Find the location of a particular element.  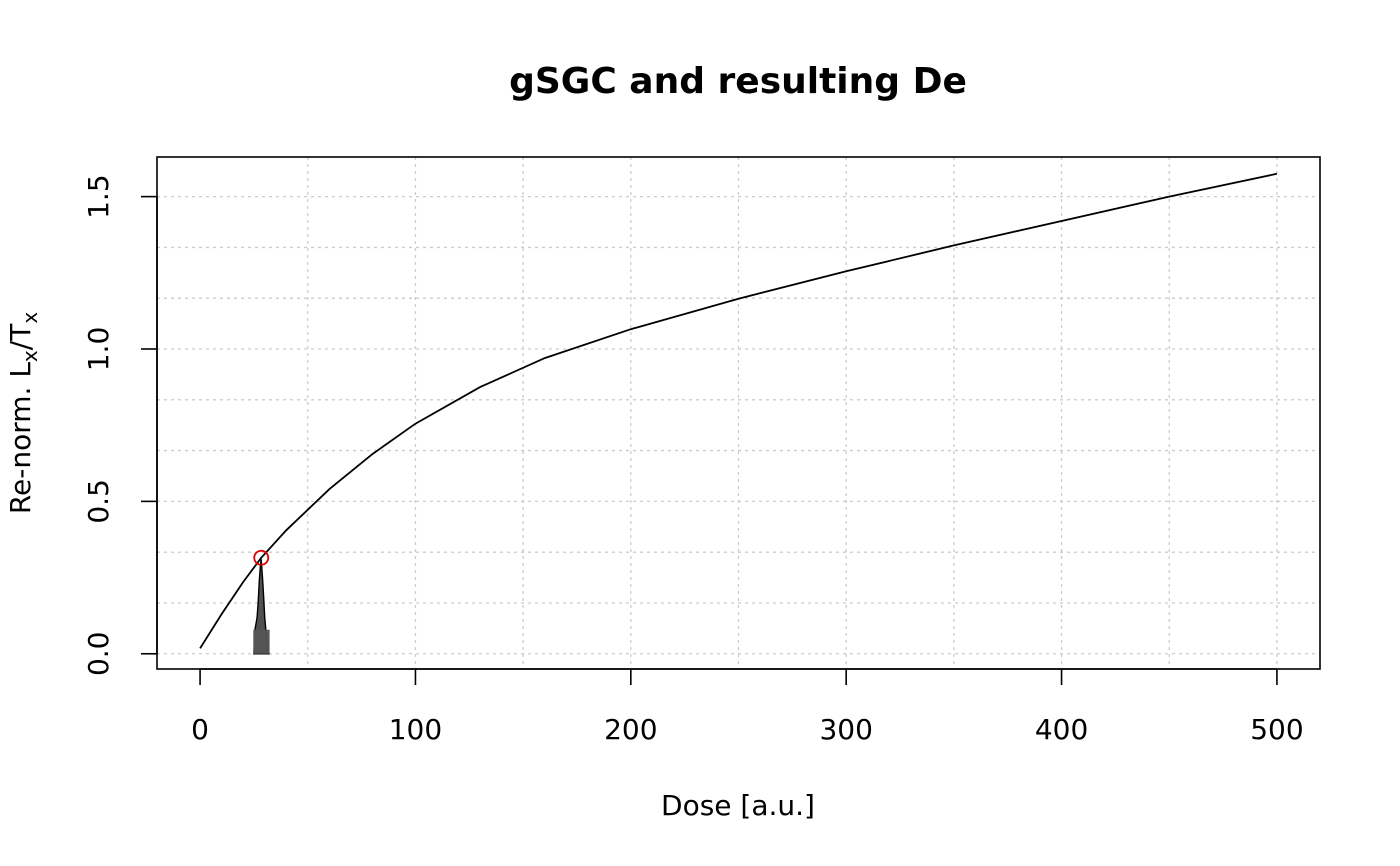

x-tick-label: 300 is located at coordinates (845, 729).